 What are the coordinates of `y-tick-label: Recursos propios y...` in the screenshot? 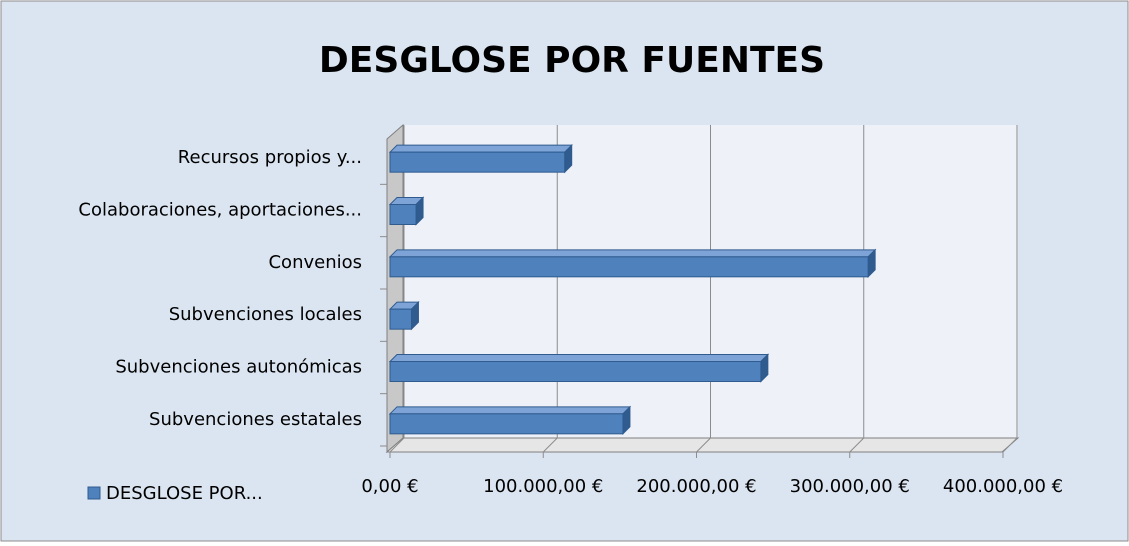 It's located at (270, 157).